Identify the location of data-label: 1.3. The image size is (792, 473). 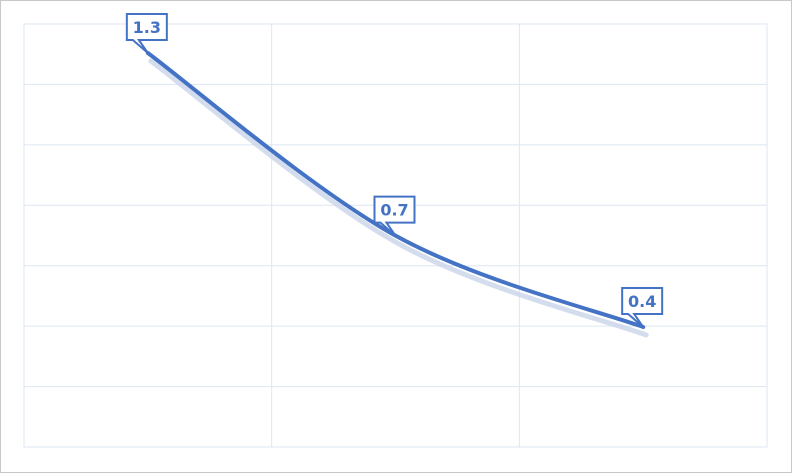
(146, 33).